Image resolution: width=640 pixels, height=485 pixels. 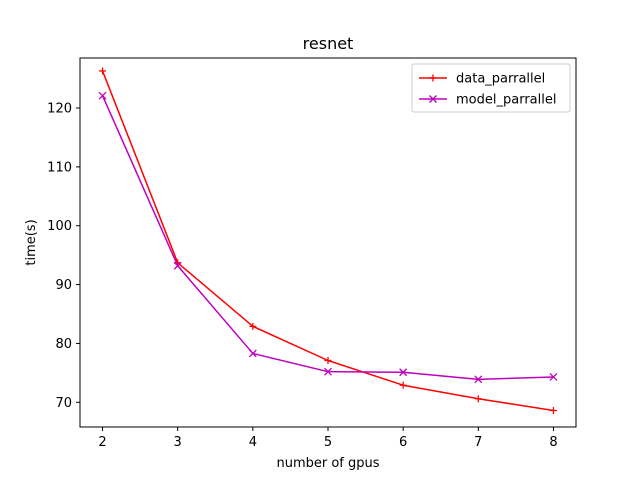 I want to click on legend: data_parrallel model_parrallel, so click(x=491, y=88).